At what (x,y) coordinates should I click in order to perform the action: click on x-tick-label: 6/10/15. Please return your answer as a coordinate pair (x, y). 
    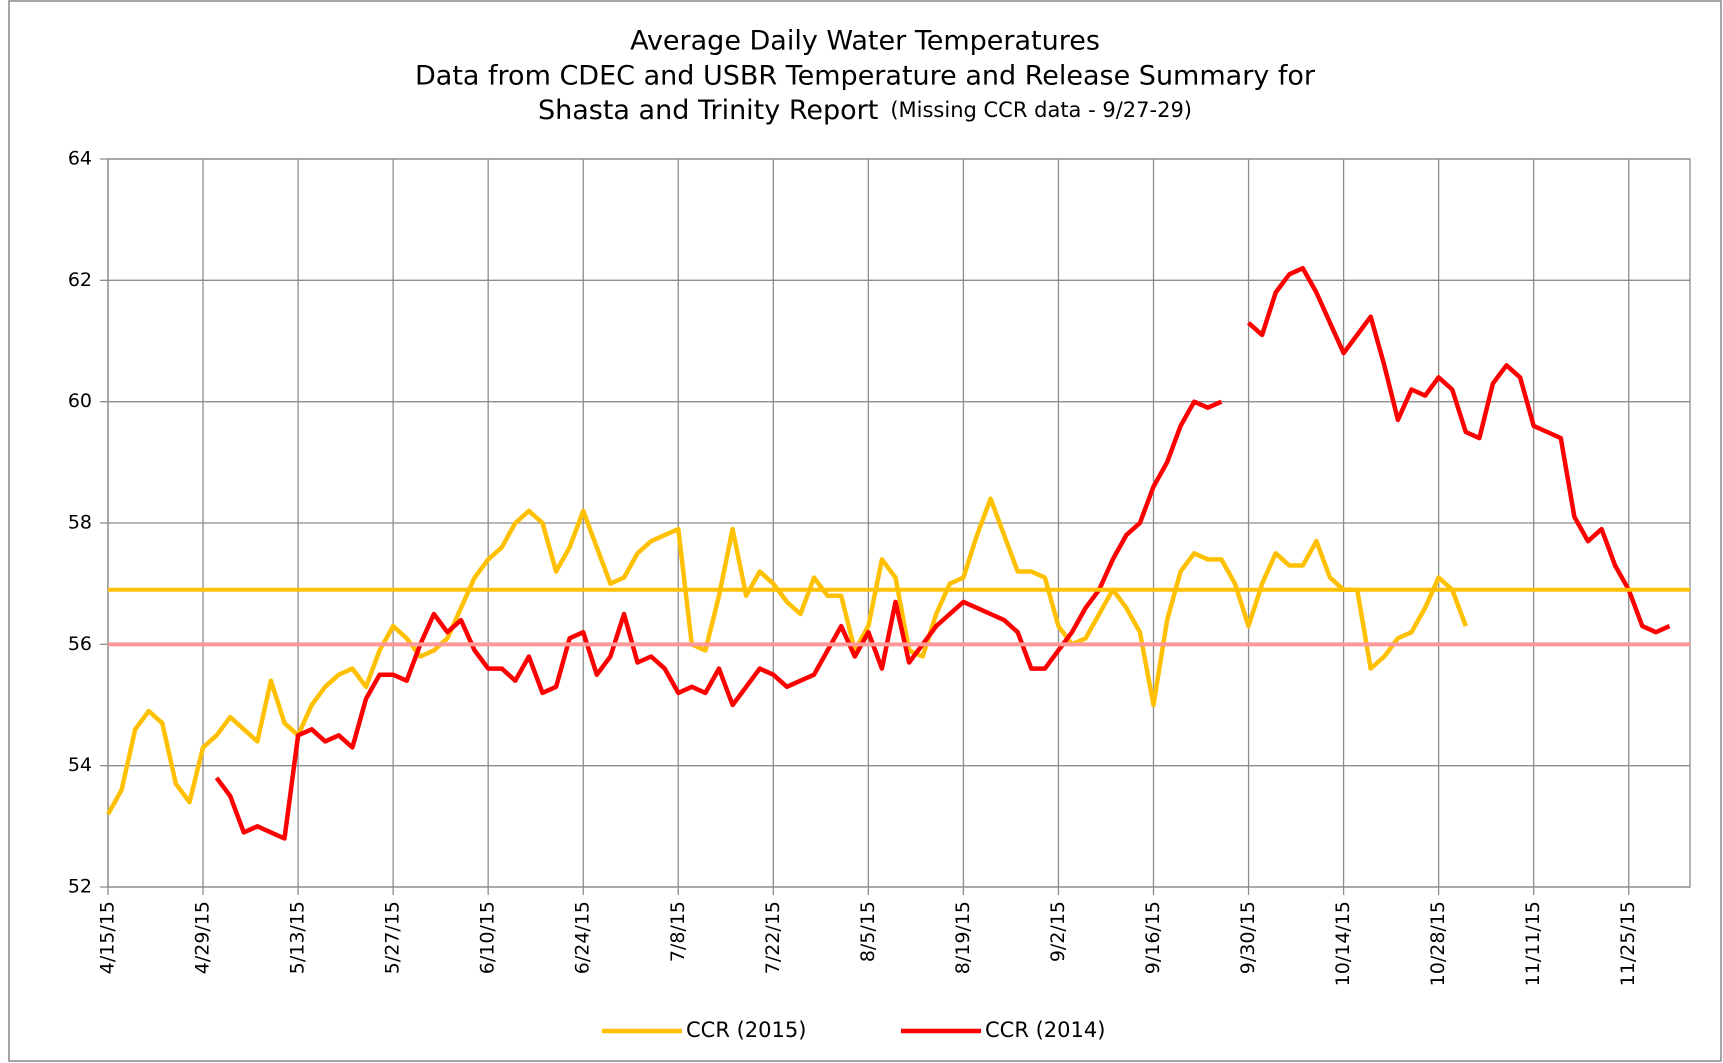
    Looking at the image, I should click on (488, 937).